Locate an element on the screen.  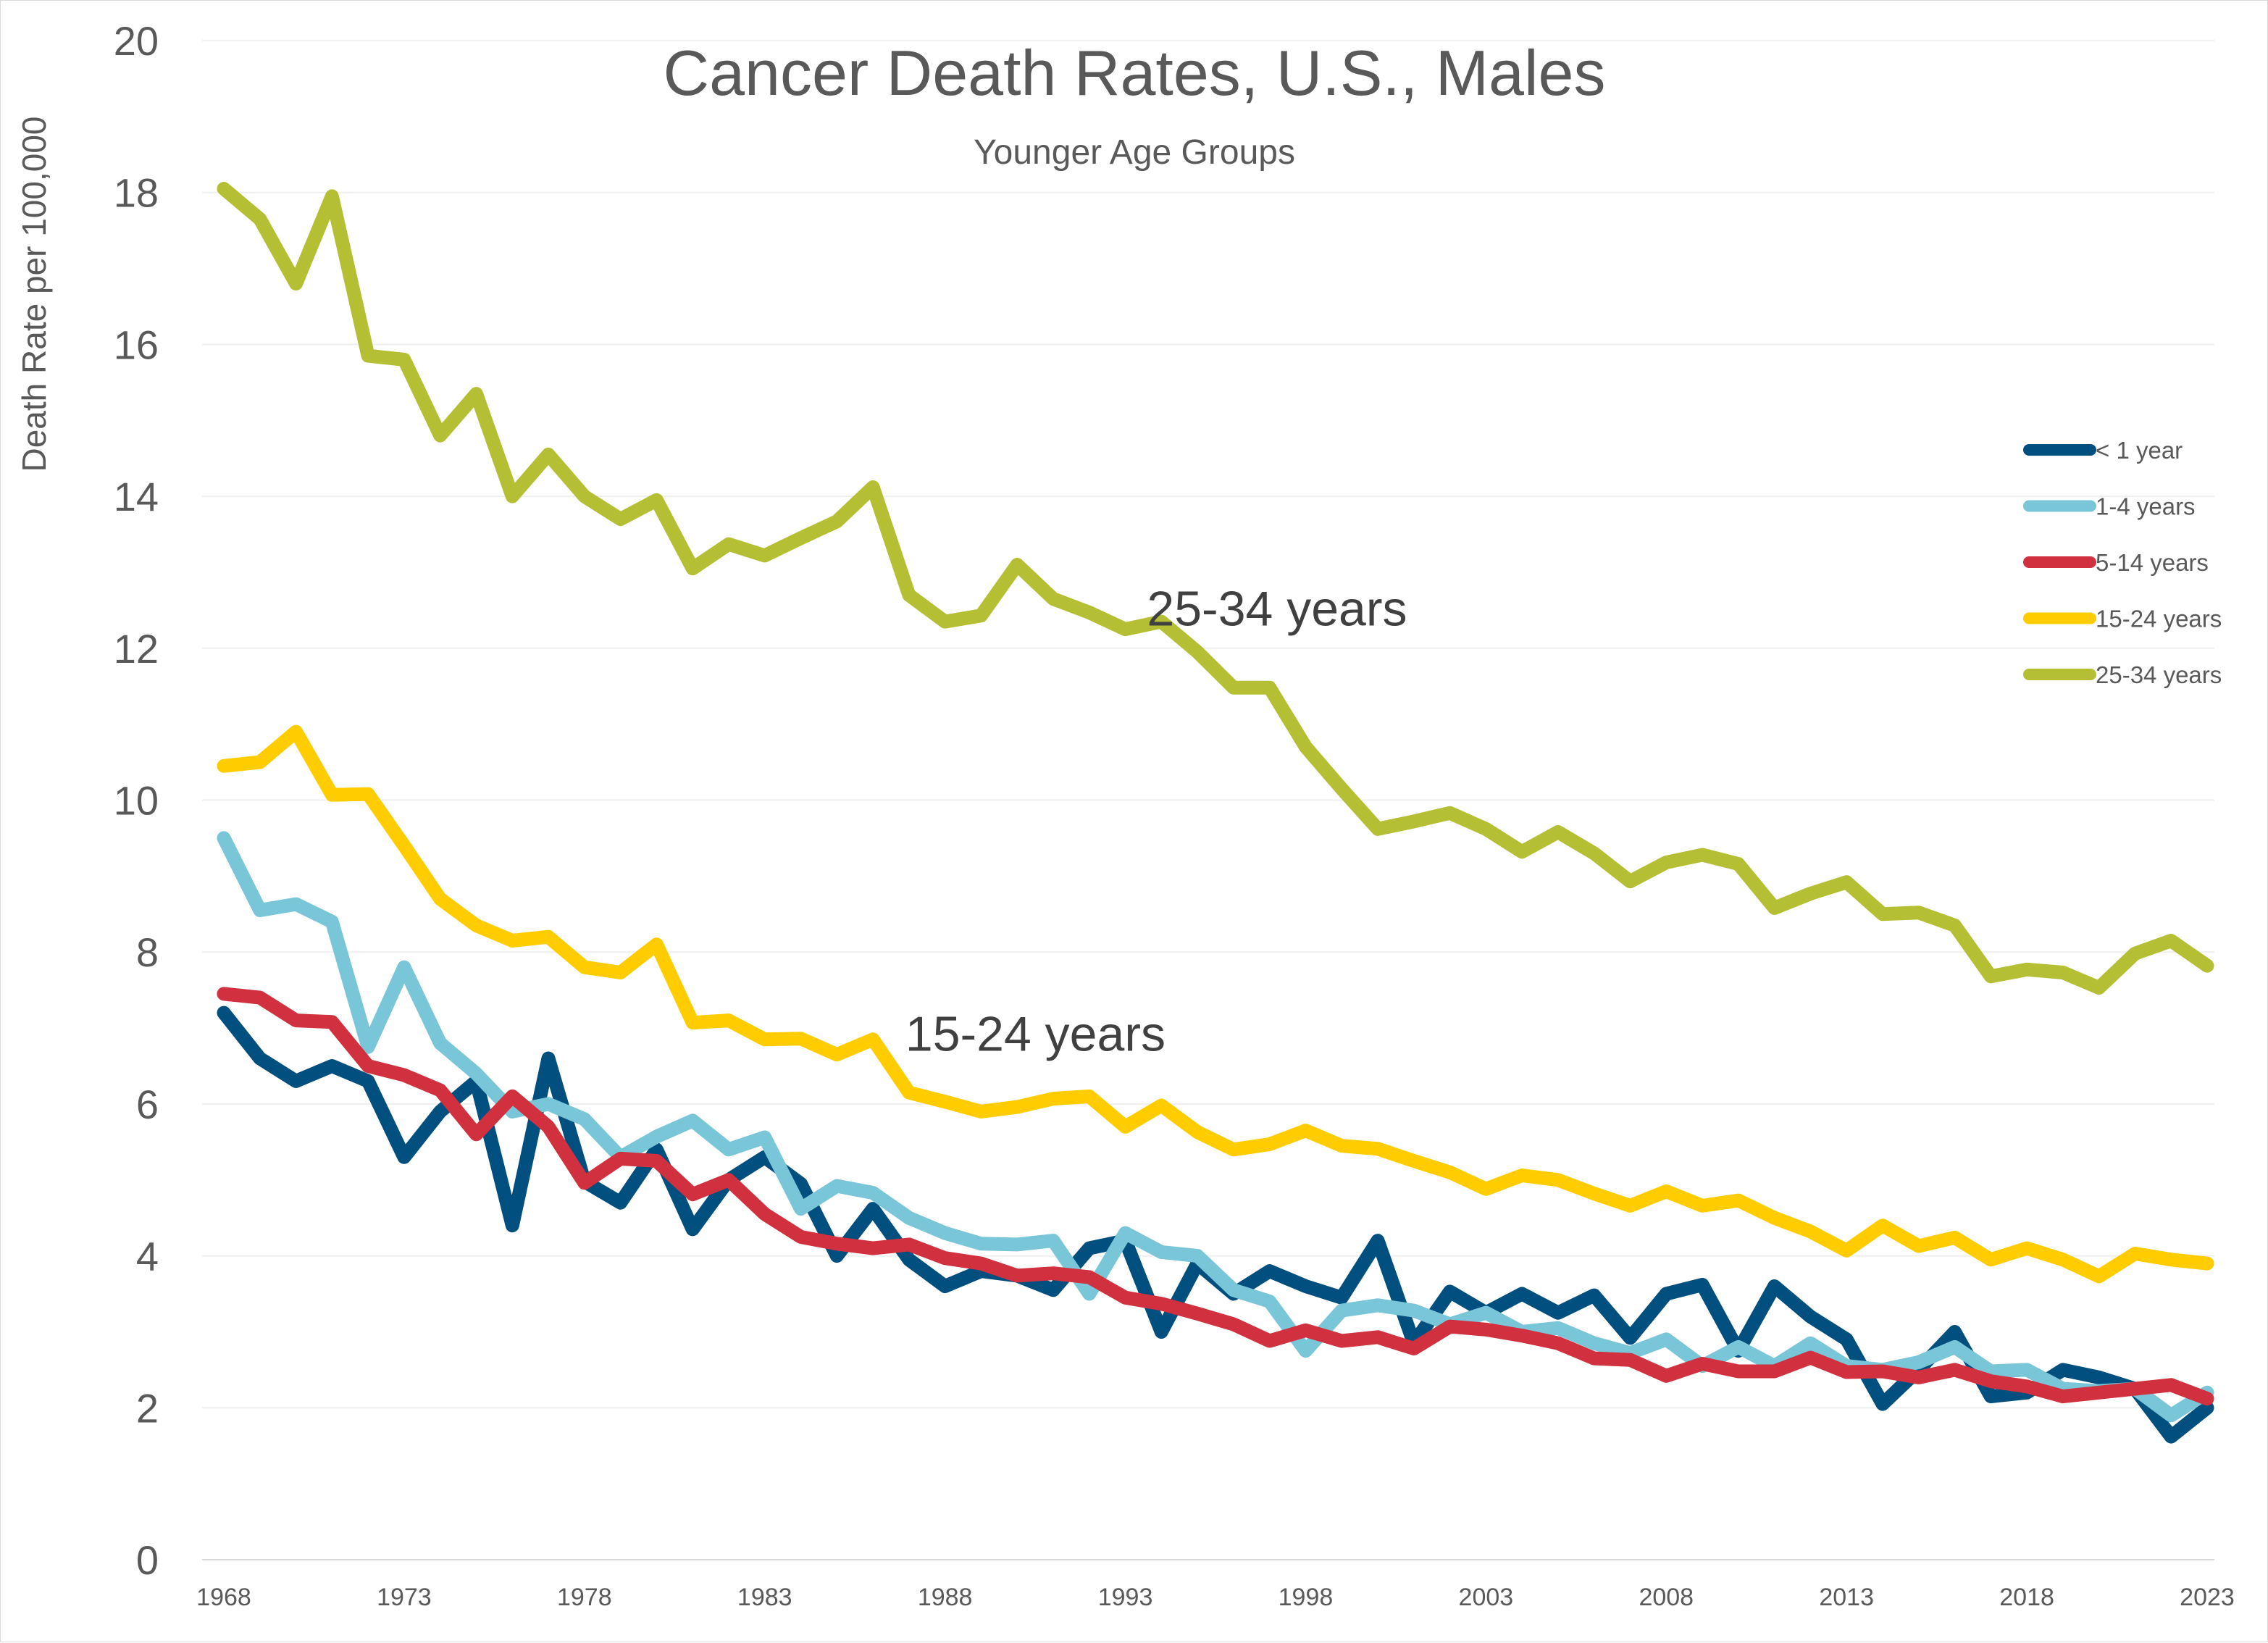
legend-label: 1-4 years is located at coordinates (2146, 507).